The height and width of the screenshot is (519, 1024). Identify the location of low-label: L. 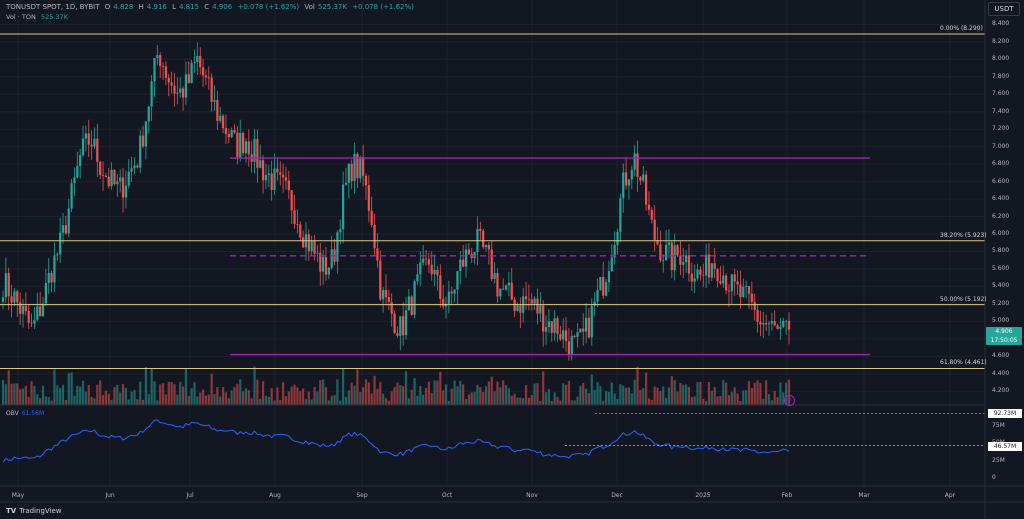
(174, 7).